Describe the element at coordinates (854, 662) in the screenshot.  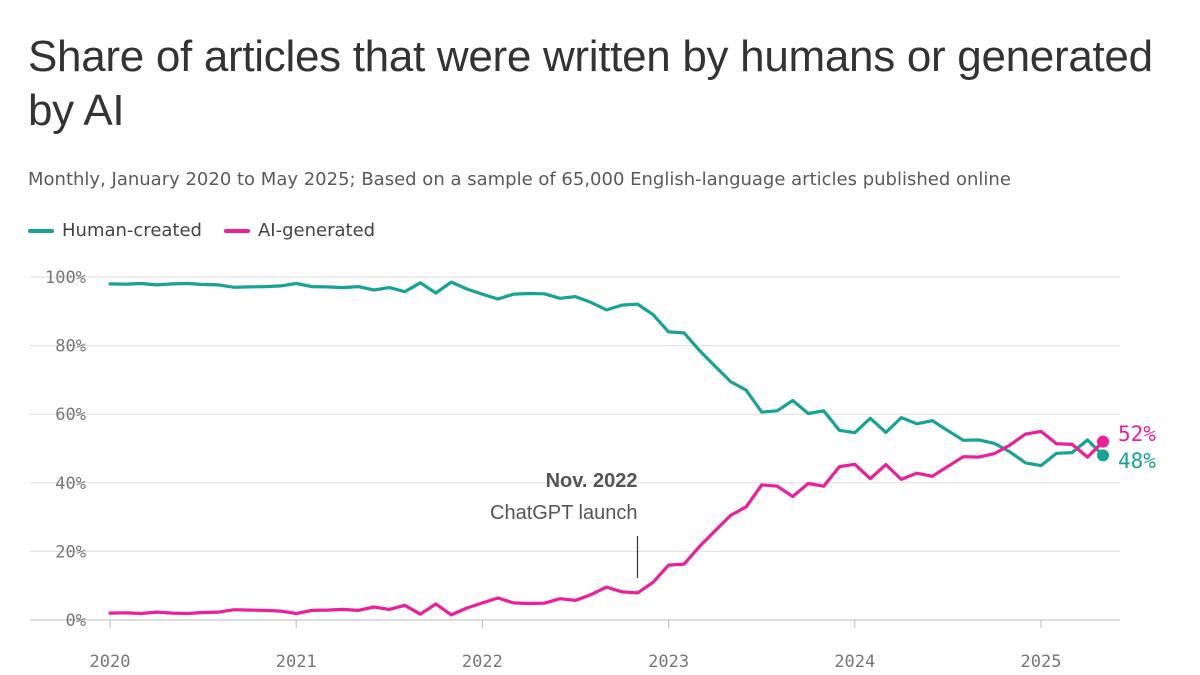
I see `x-tick-label: 2024` at that location.